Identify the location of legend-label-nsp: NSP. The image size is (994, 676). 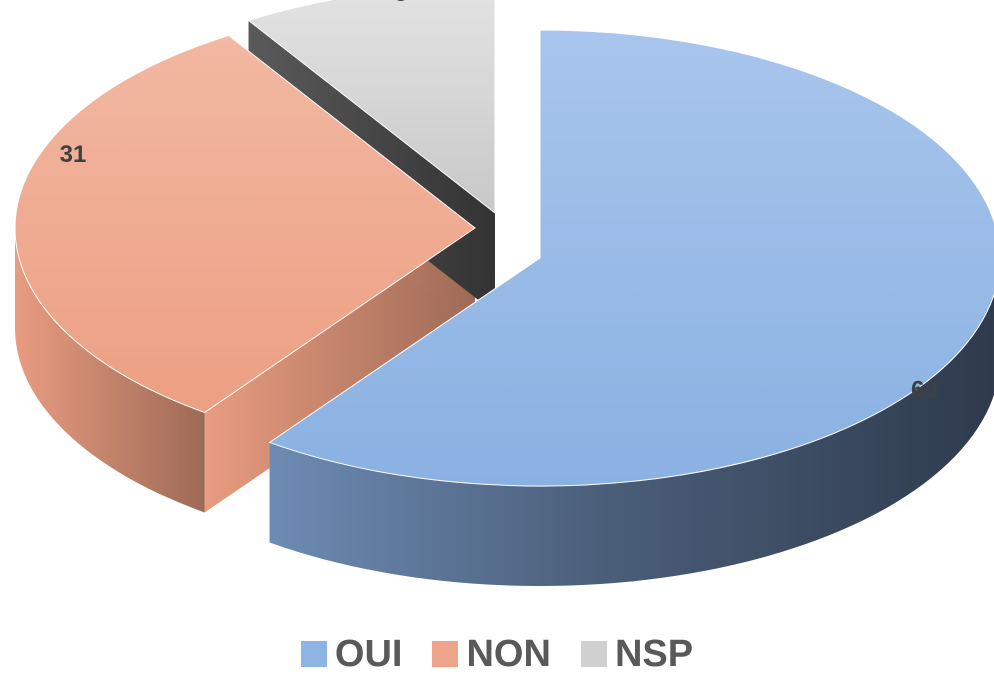
(654, 654).